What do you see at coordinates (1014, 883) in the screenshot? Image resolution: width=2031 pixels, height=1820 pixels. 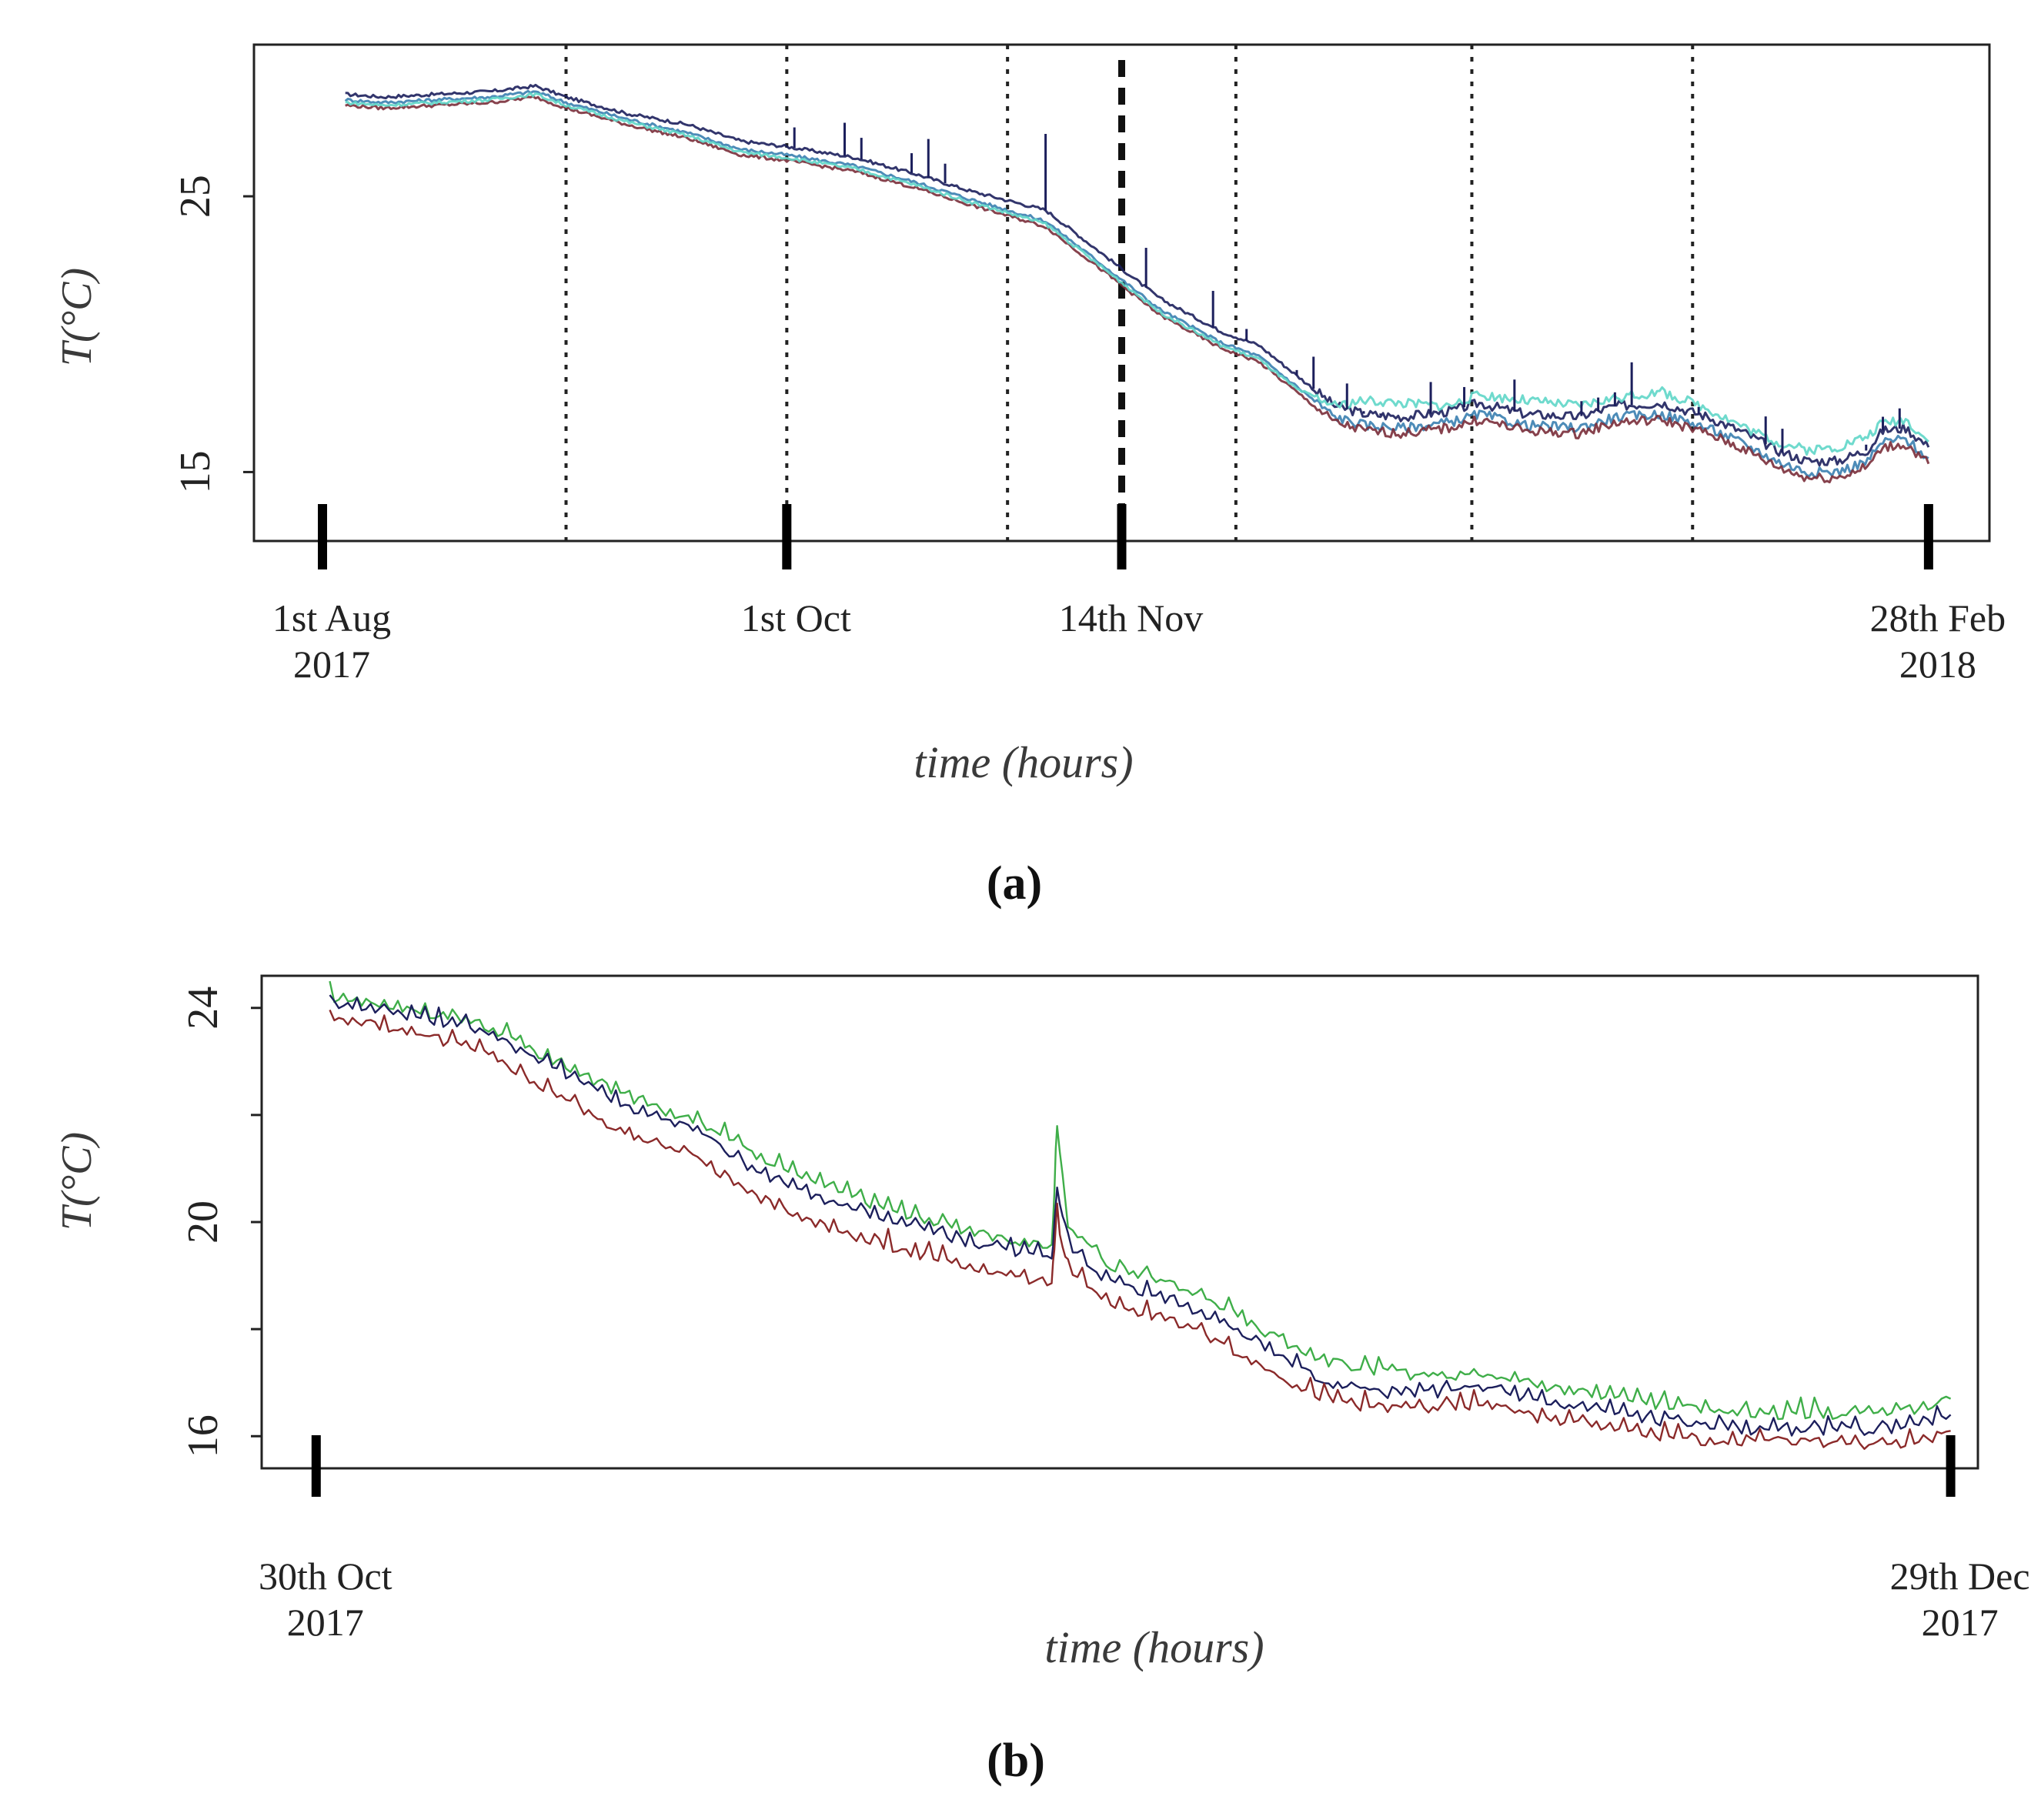 I see `panel-label-a: (a)` at bounding box center [1014, 883].